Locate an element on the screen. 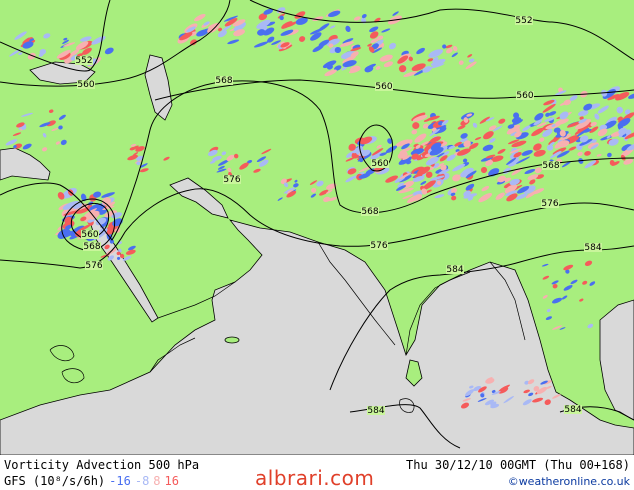 This screenshot has height=490, width=634. contour-568-inner is located at coordinates (88, 224).